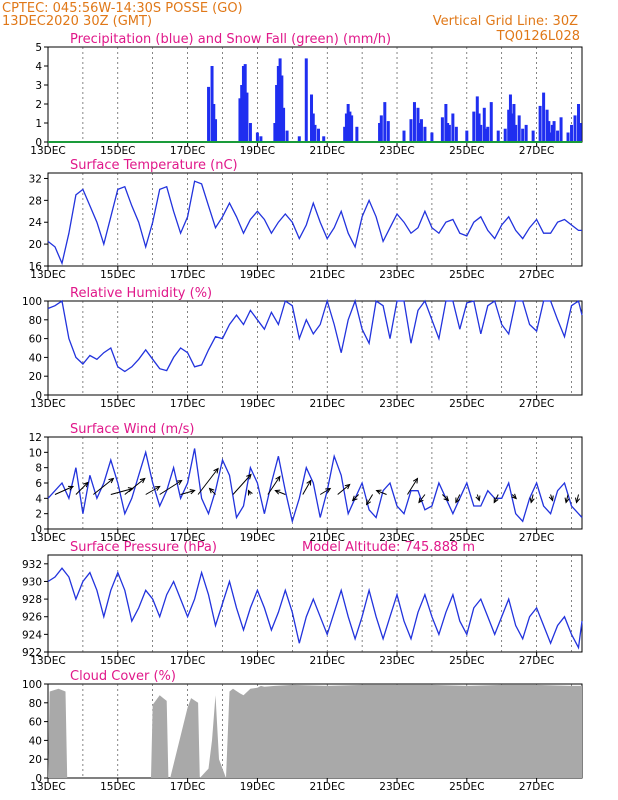 This screenshot has width=618, height=800. I want to click on y-tick-label: 5, so click(38, 48).